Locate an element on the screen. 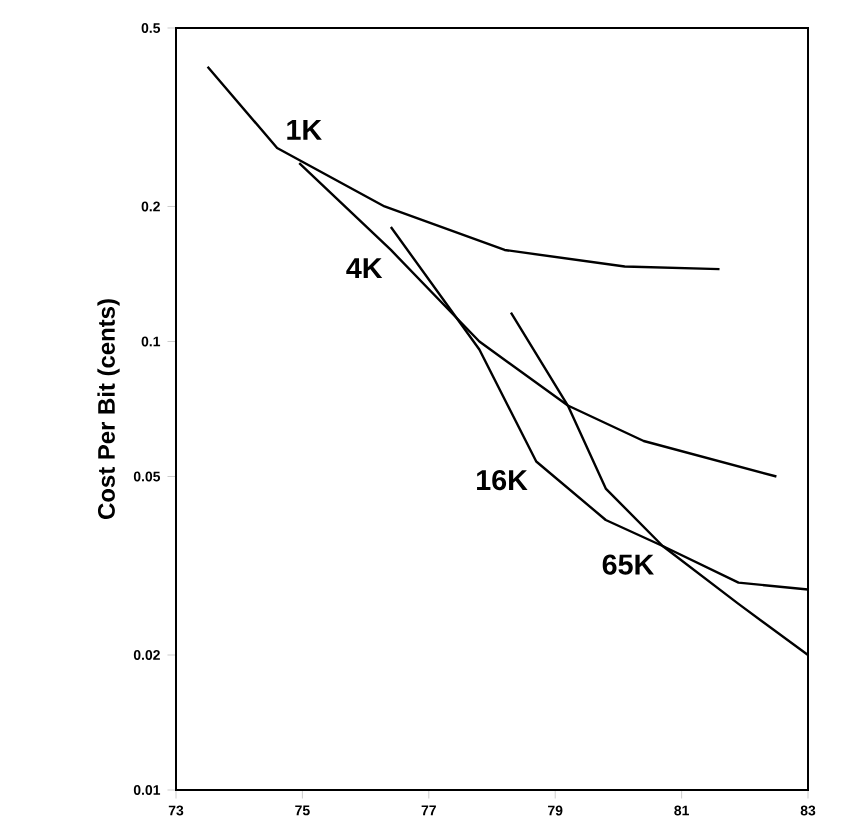  series-label: 4K is located at coordinates (364, 268).